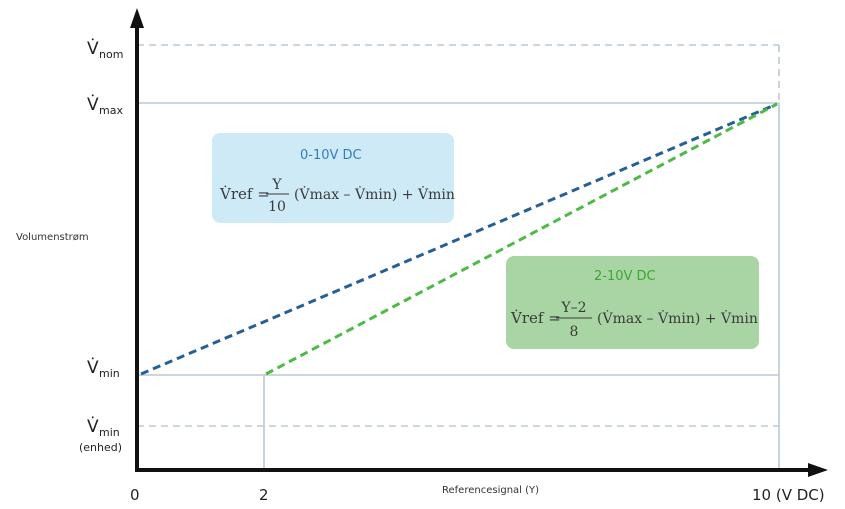 The image size is (845, 509). Describe the element at coordinates (573, 308) in the screenshot. I see `formula-num-2-10v: Y–2` at that location.